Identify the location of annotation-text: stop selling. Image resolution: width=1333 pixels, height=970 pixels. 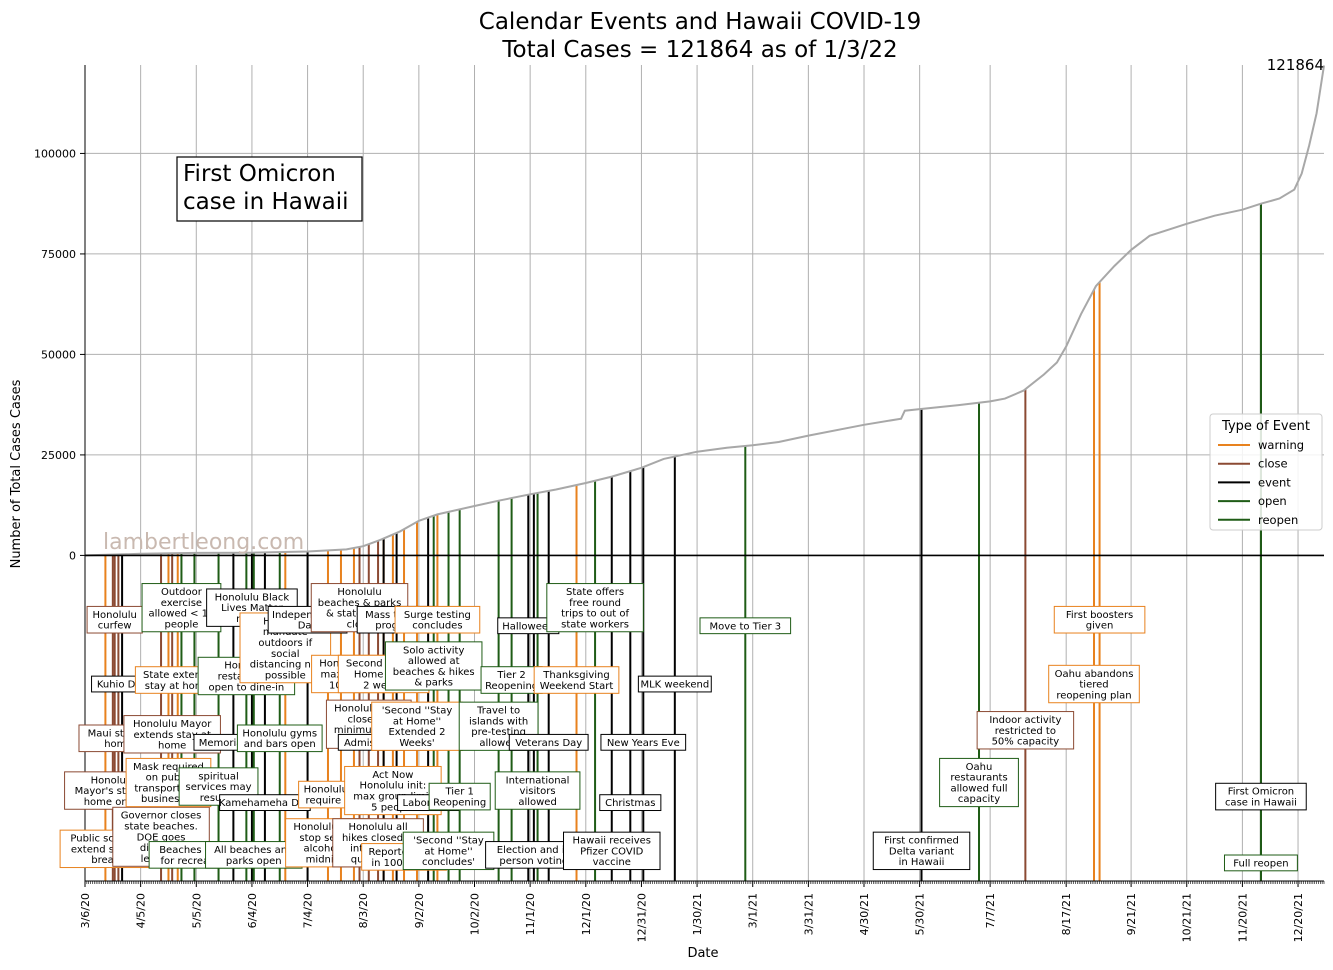
(327, 838).